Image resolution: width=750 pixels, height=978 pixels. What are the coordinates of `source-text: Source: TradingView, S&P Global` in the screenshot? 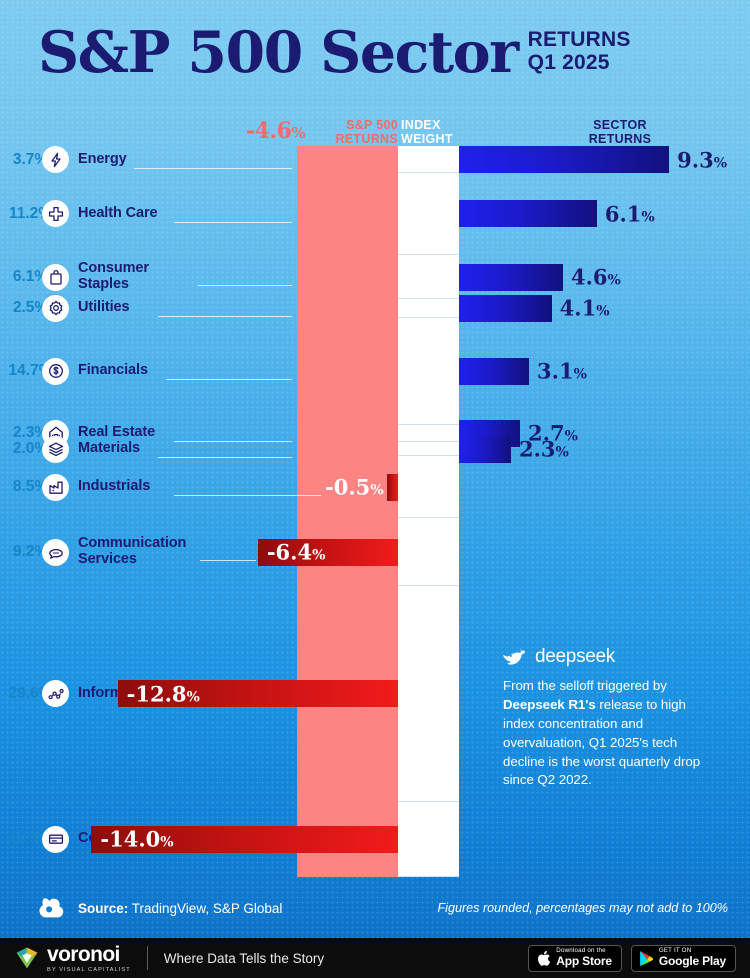 It's located at (180, 908).